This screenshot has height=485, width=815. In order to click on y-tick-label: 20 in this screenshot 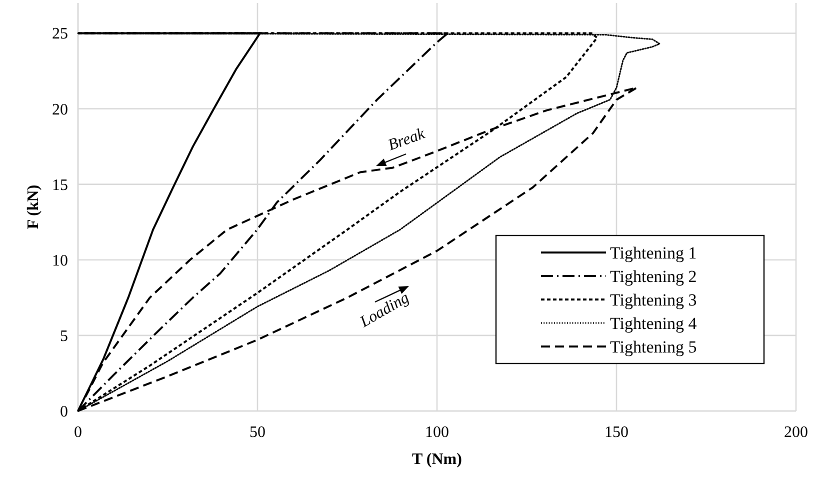, I will do `click(60, 109)`.